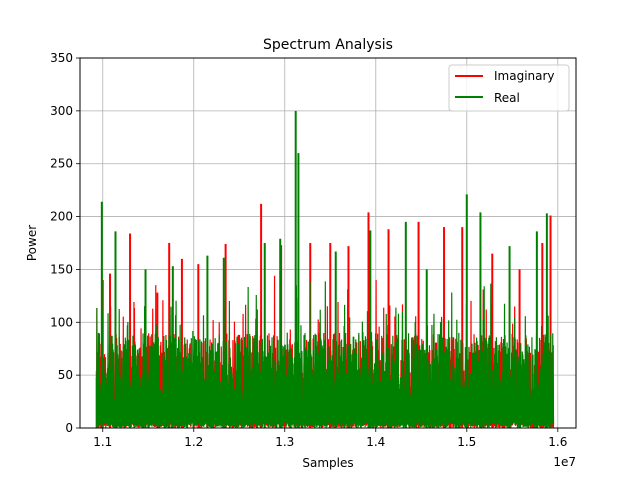  Describe the element at coordinates (564, 462) in the screenshot. I see `x-axis-offset-label: 1e7` at that location.